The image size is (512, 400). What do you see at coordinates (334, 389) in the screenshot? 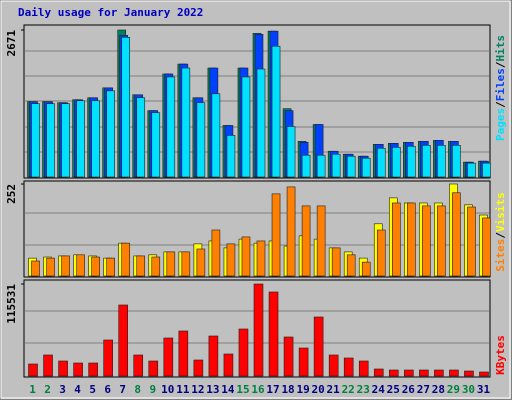
I see `x-tick-label: 21` at bounding box center [334, 389].